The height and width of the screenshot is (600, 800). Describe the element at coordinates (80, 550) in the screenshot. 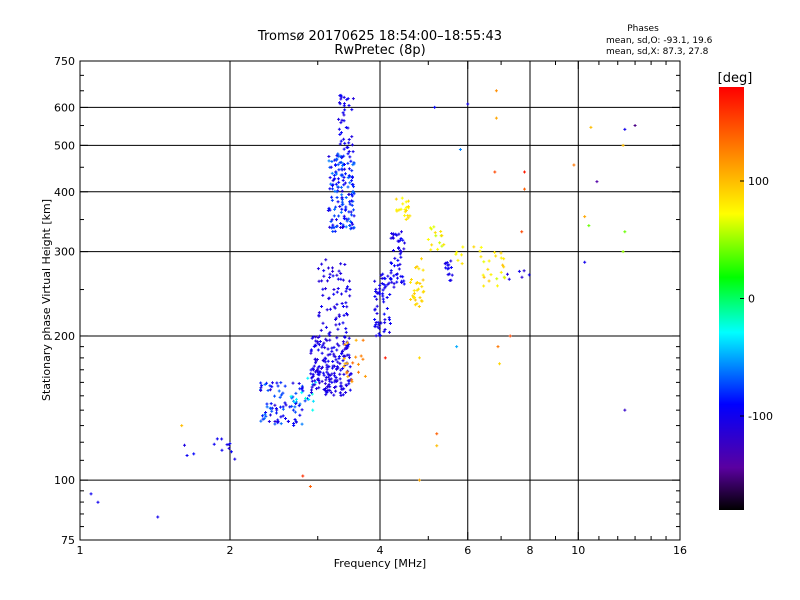

I see `x-tick-label: 1` at that location.